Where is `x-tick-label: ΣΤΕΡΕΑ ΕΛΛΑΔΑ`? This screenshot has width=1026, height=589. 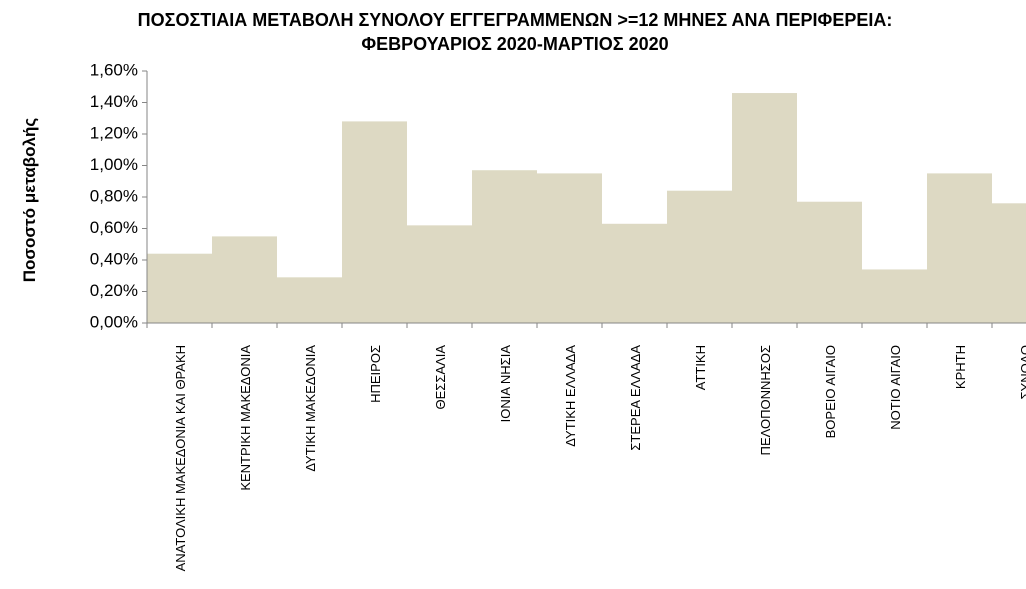 x-tick-label: ΣΤΕΡΕΑ ΕΛΛΑΔΑ is located at coordinates (634, 398).